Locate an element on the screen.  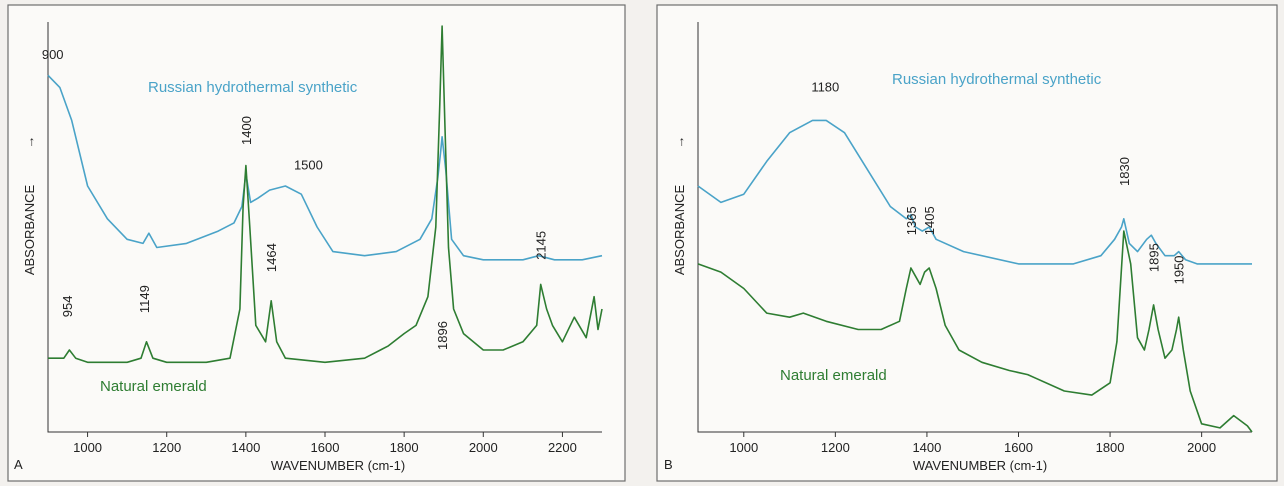
panel-a-letter: A is located at coordinates (18, 464).